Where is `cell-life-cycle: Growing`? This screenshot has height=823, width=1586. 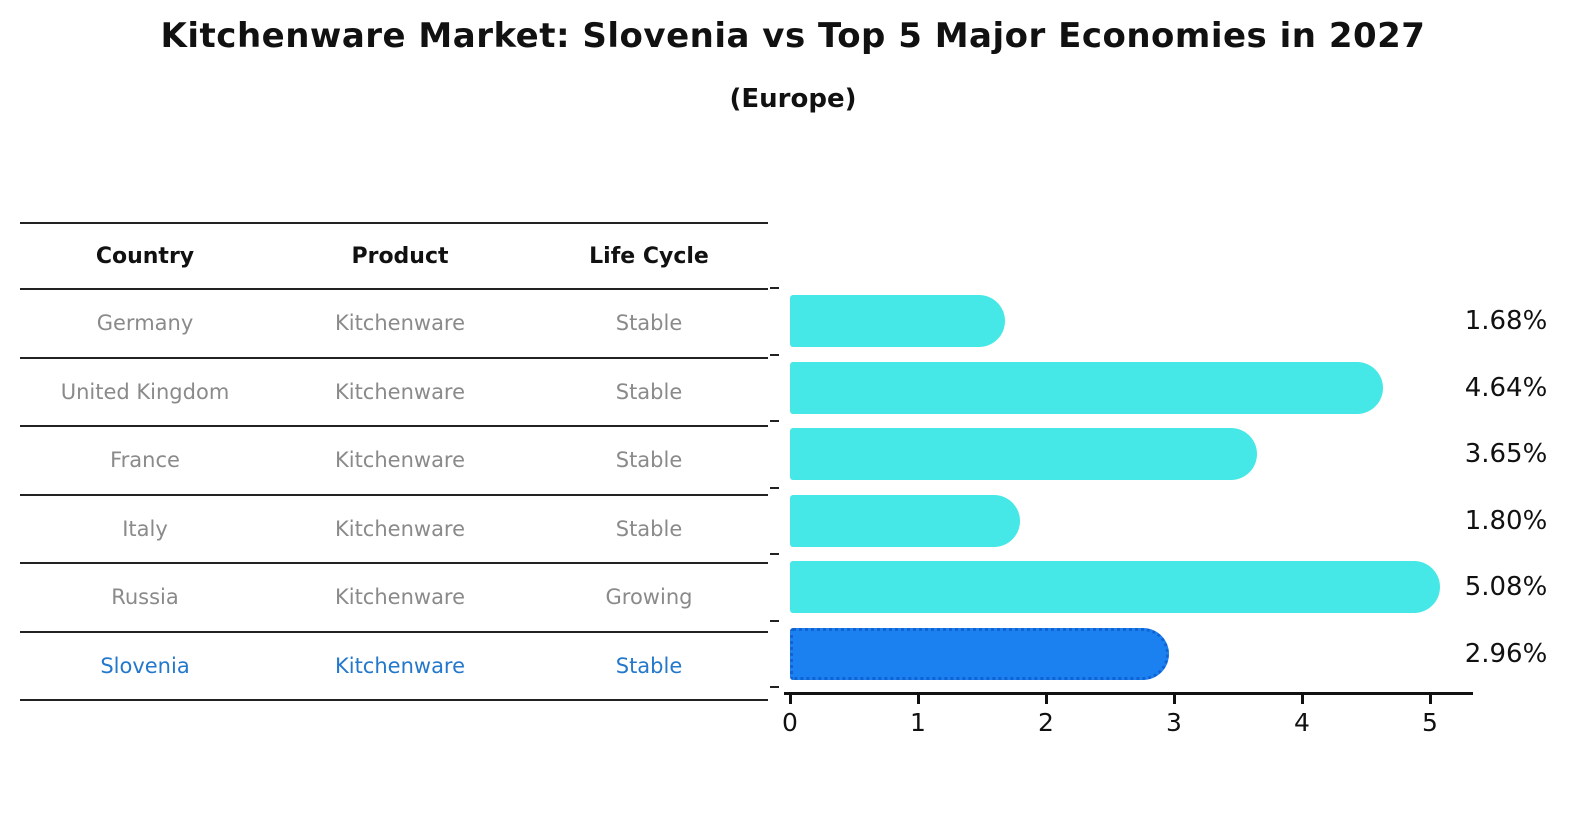 cell-life-cycle: Growing is located at coordinates (649, 597).